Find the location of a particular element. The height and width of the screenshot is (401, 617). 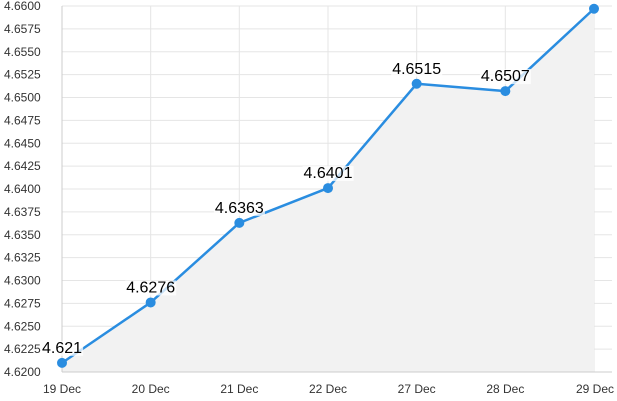

x-tick-label: 22 Dec is located at coordinates (328, 389).